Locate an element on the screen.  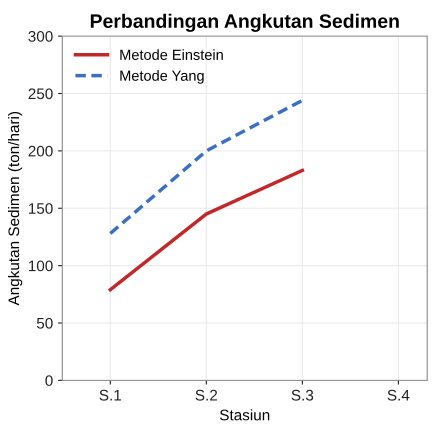
y-tick-label: 150 is located at coordinates (40, 208).